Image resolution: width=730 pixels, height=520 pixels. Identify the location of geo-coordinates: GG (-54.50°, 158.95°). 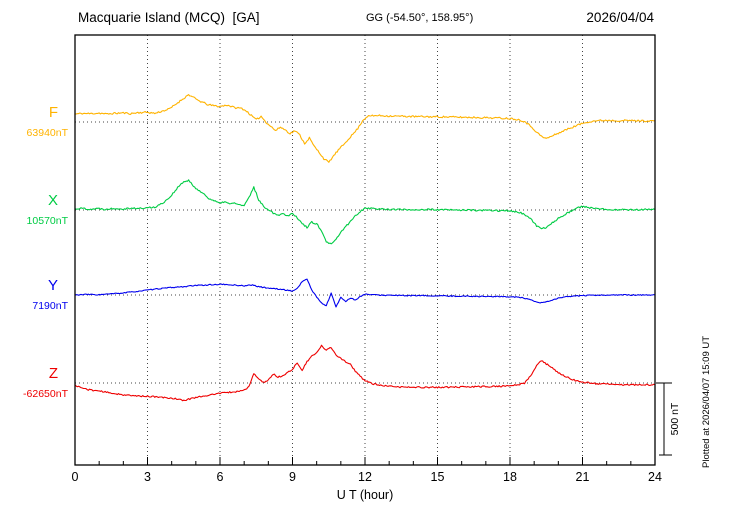
(419, 18).